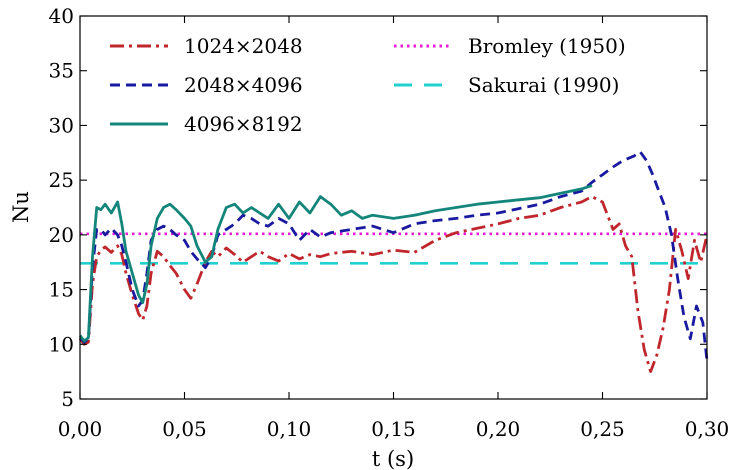 The height and width of the screenshot is (470, 737). Describe the element at coordinates (289, 429) in the screenshot. I see `x-tick-label: 0,10` at that location.